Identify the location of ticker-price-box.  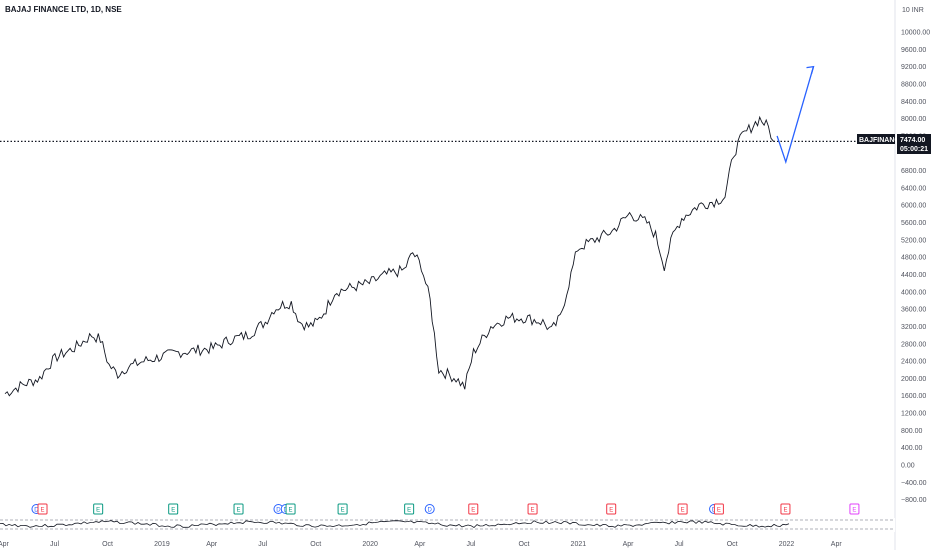
(914, 144).